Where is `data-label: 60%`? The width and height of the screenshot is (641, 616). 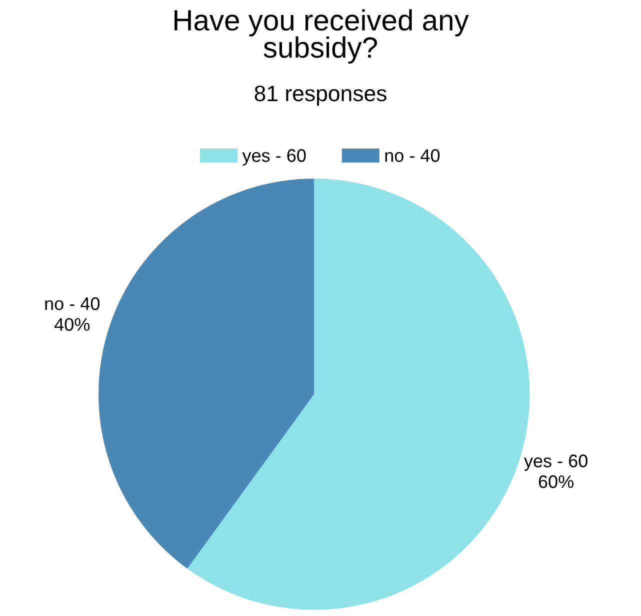
data-label: 60% is located at coordinates (556, 481).